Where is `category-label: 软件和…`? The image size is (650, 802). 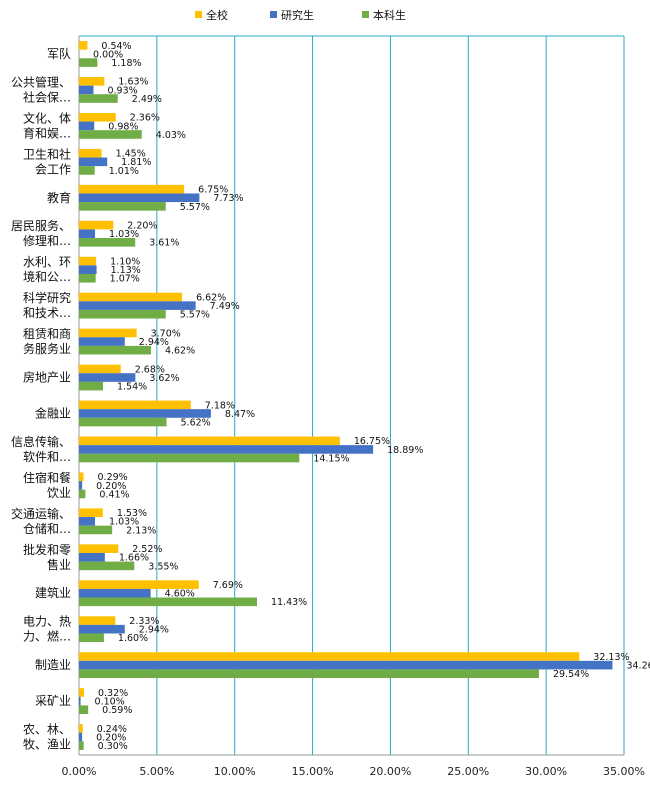
category-label: 软件和… is located at coordinates (47, 457).